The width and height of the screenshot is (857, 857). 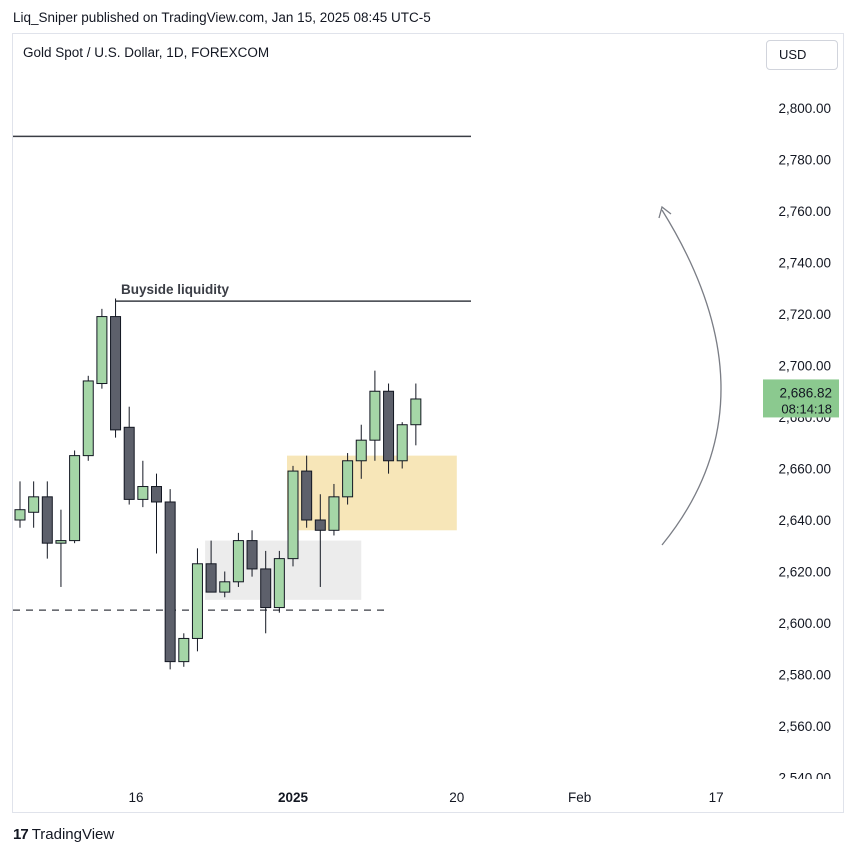 What do you see at coordinates (804, 211) in the screenshot?
I see `price-tick-label: 2,760.00` at bounding box center [804, 211].